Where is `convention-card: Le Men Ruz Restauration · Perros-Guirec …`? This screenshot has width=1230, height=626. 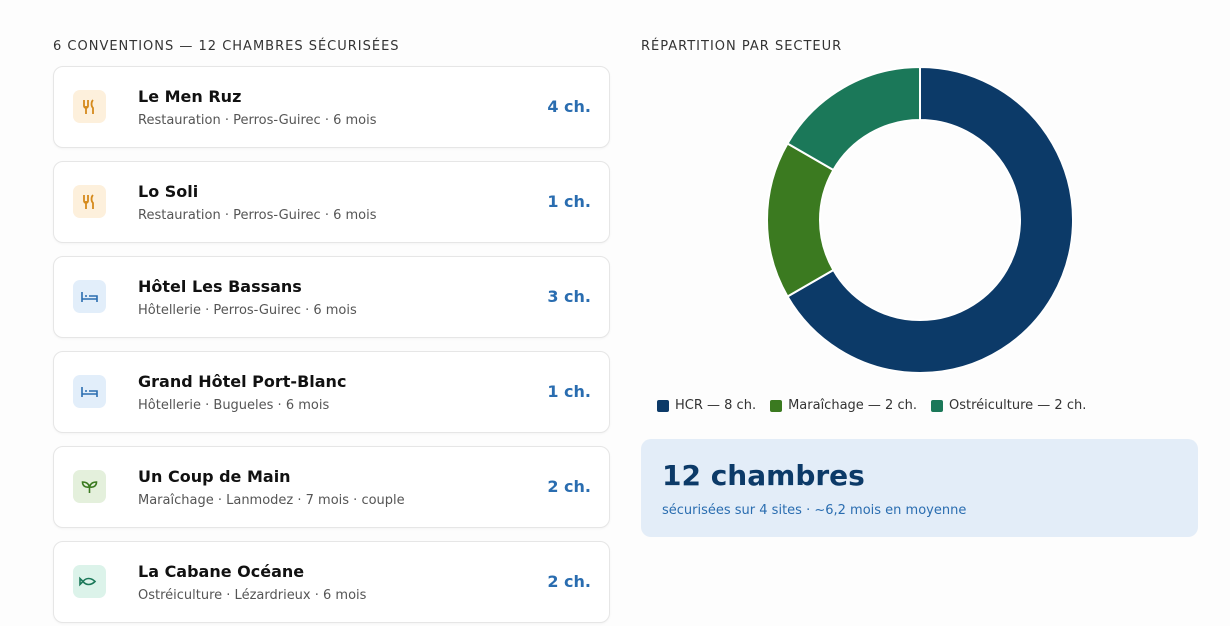
convention-card: Le Men Ruz Restauration · Perros-Guirec … is located at coordinates (331, 107).